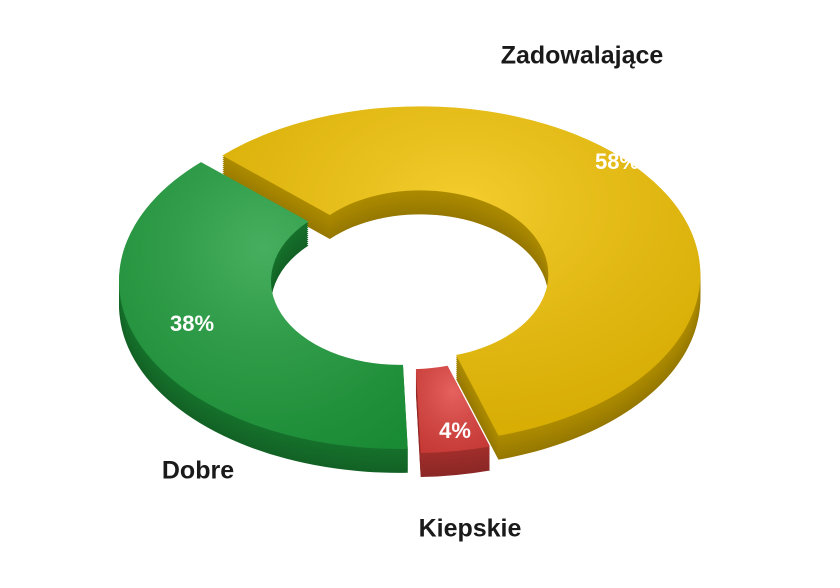 The height and width of the screenshot is (588, 840). I want to click on slice-shine, so click(452, 409).